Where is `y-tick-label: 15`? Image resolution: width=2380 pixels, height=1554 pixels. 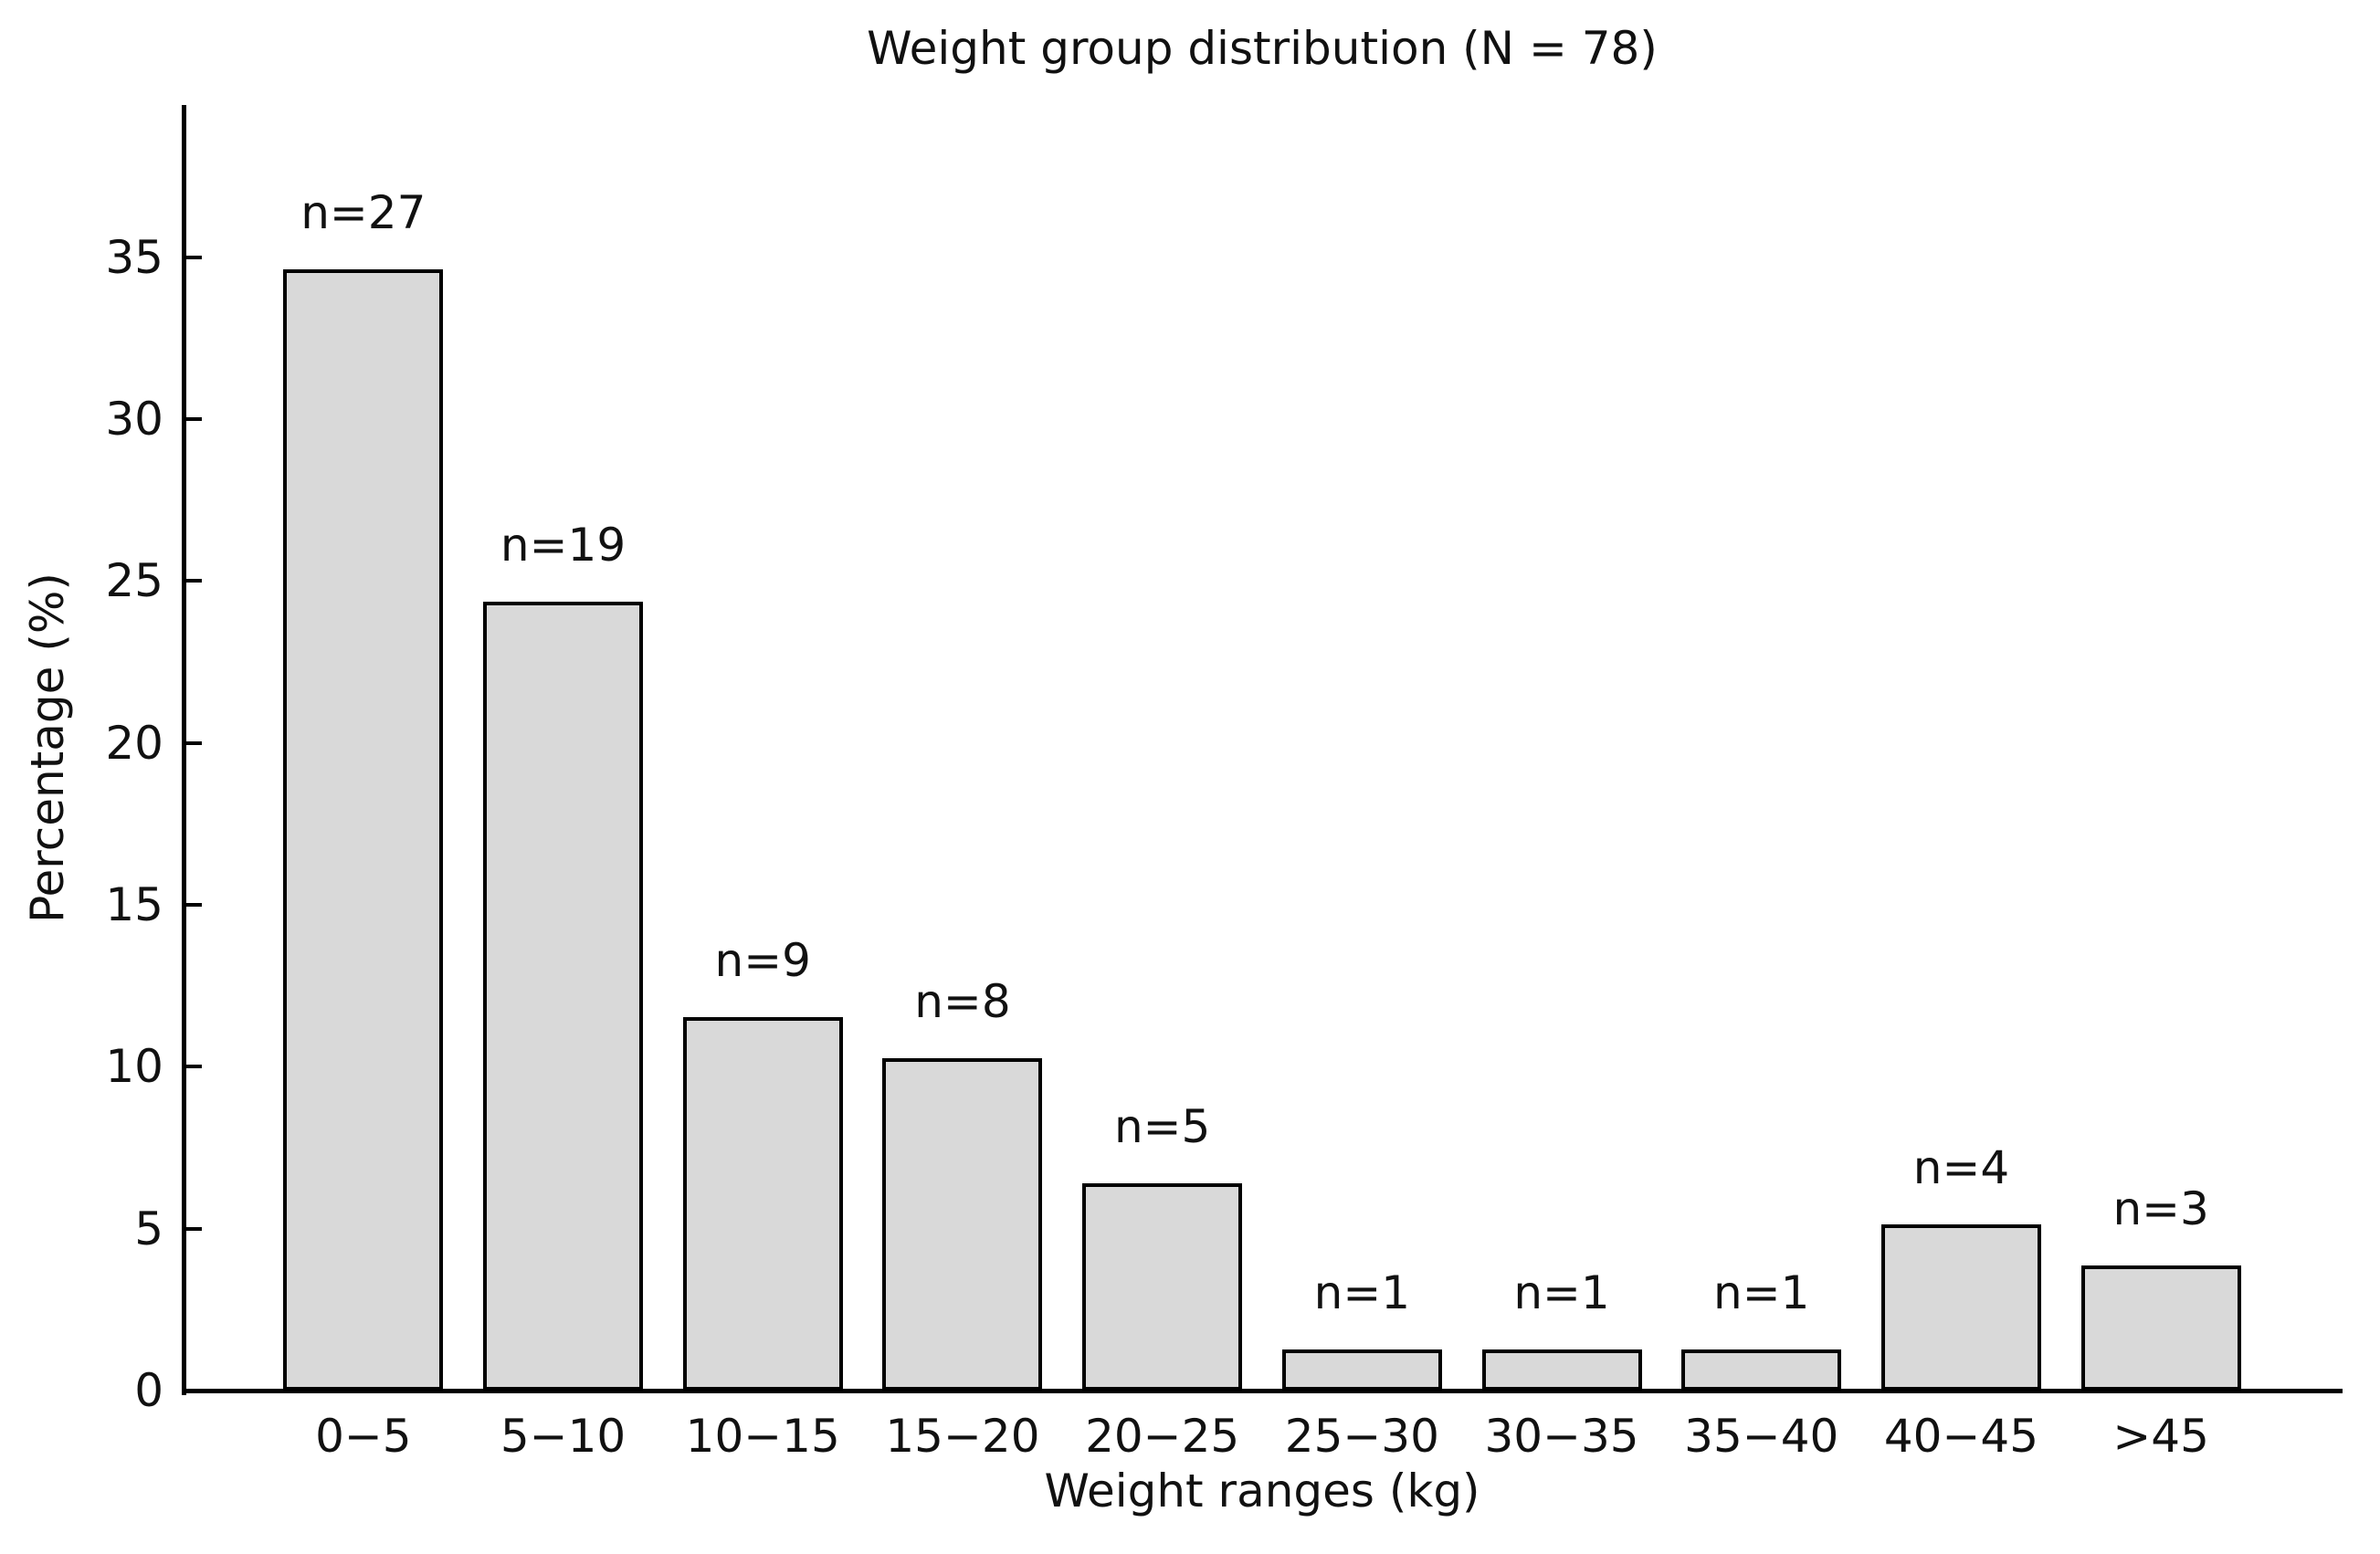
y-tick-label: 15 is located at coordinates (134, 904).